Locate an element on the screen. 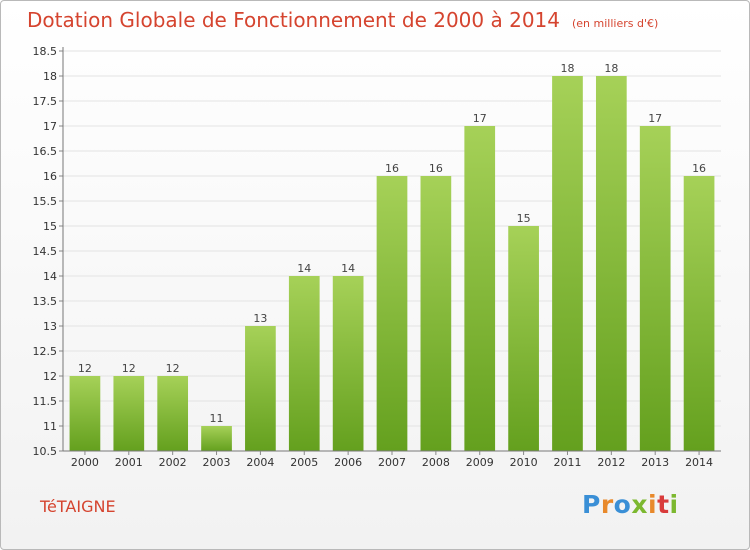 The image size is (750, 550). x-tick-label: 2010 is located at coordinates (524, 462).